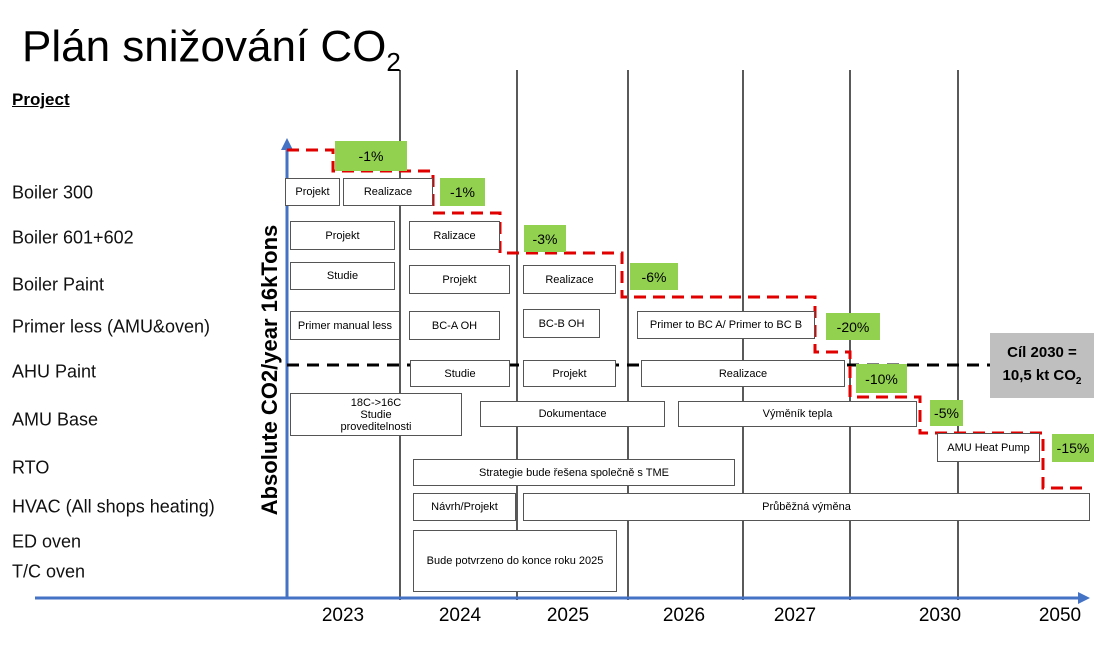 This screenshot has width=1094, height=649. What do you see at coordinates (54, 371) in the screenshot?
I see `row-label: AHU Paint` at bounding box center [54, 371].